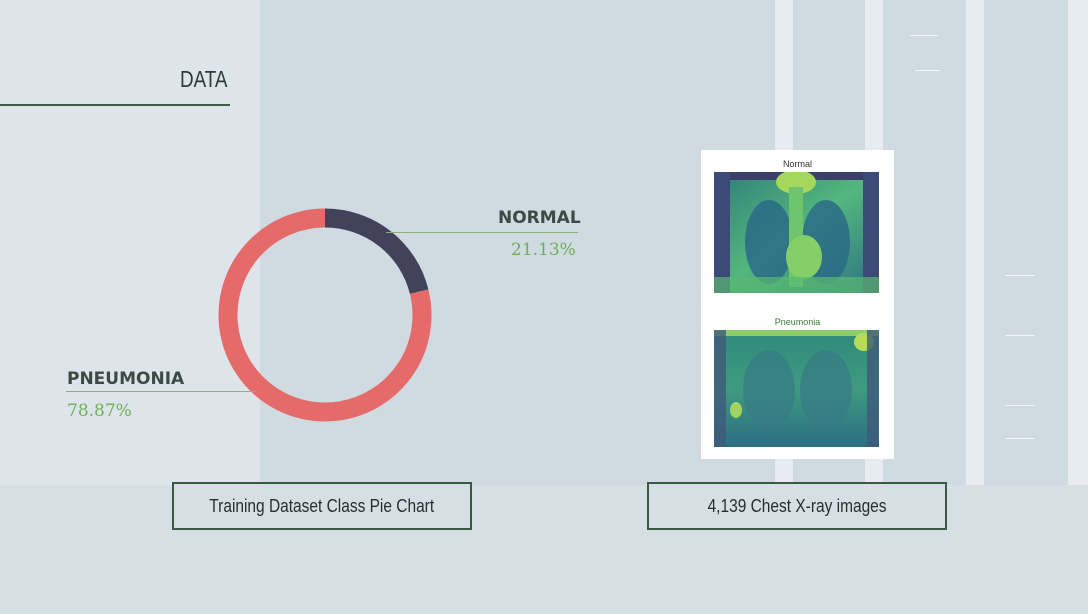 The width and height of the screenshot is (1088, 614). What do you see at coordinates (99, 411) in the screenshot?
I see `pneumonia-percent: 78.87%` at bounding box center [99, 411].